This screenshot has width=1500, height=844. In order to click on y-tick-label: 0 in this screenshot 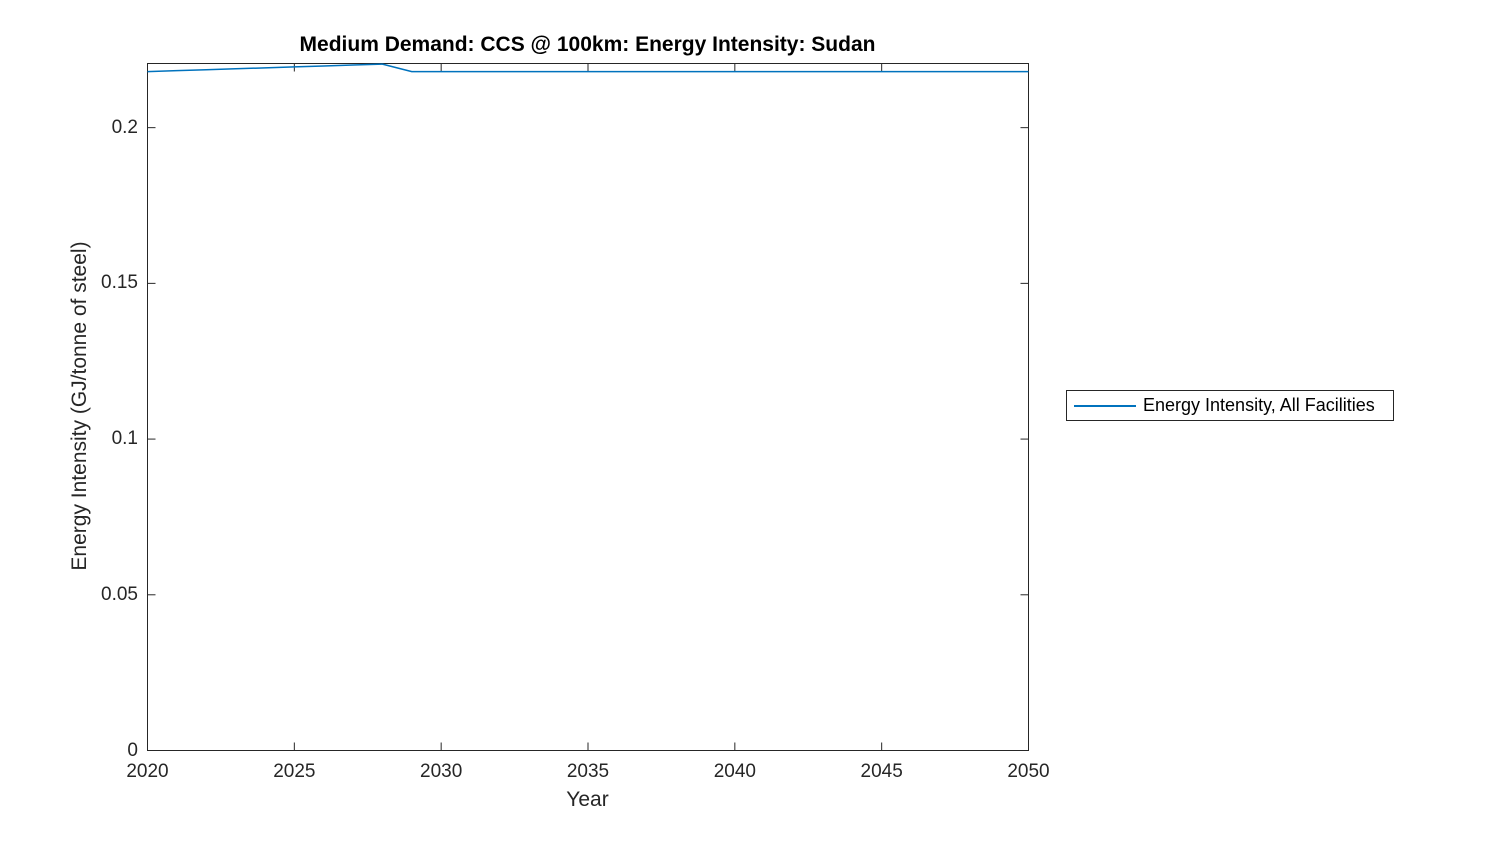, I will do `click(132, 750)`.